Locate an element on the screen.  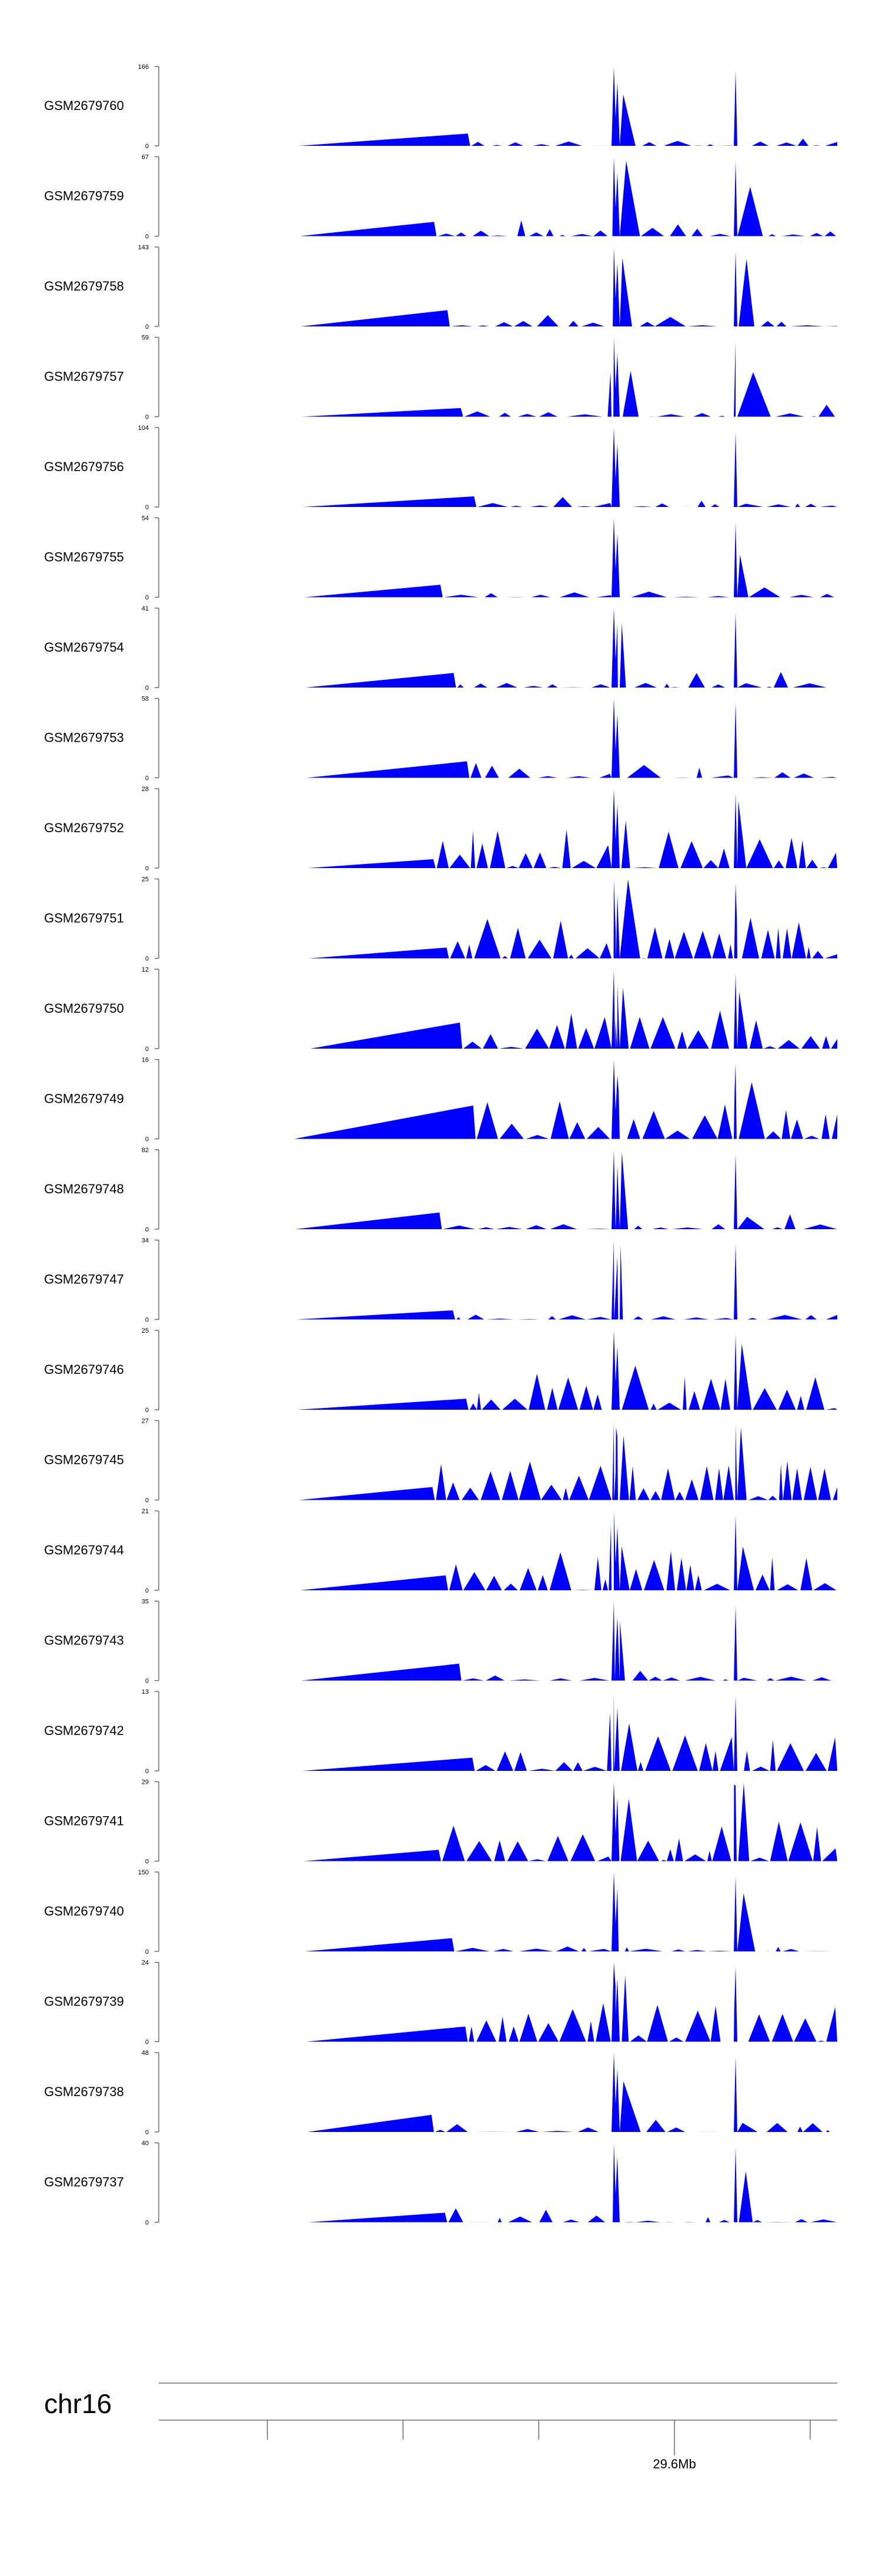
track-ymax-label: 143 is located at coordinates (143, 247).